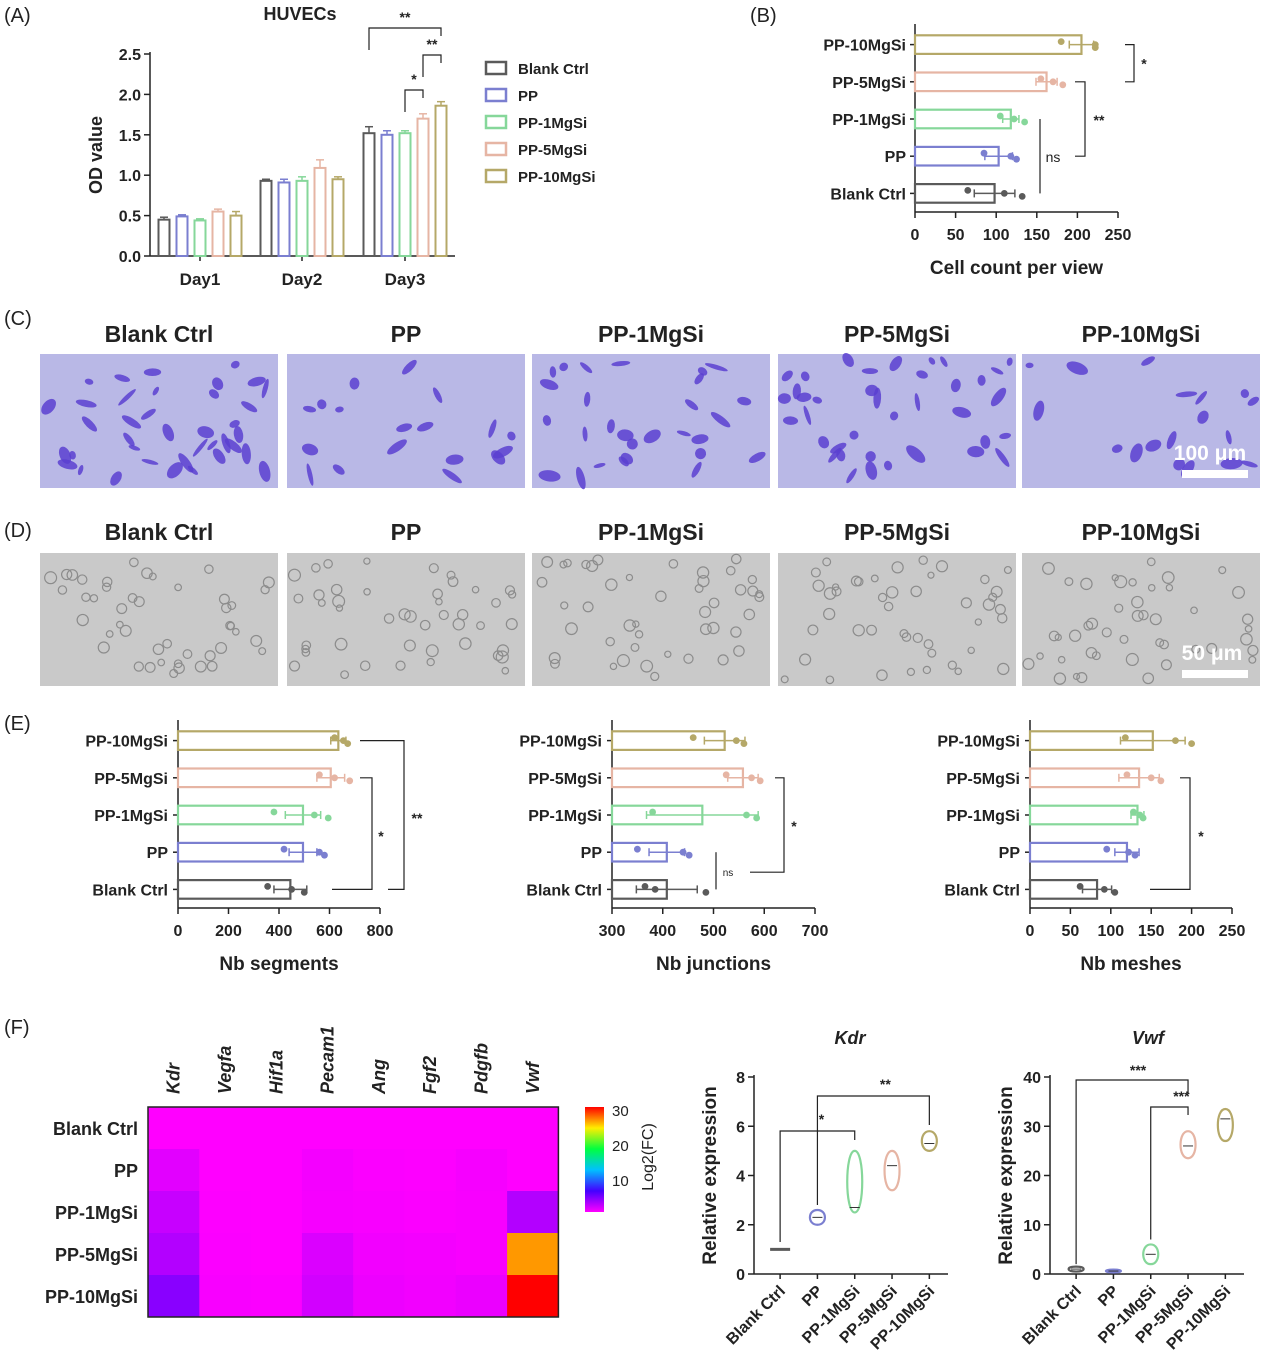 The width and height of the screenshot is (1265, 1370). I want to click on significance-label: *, so click(1144, 64).